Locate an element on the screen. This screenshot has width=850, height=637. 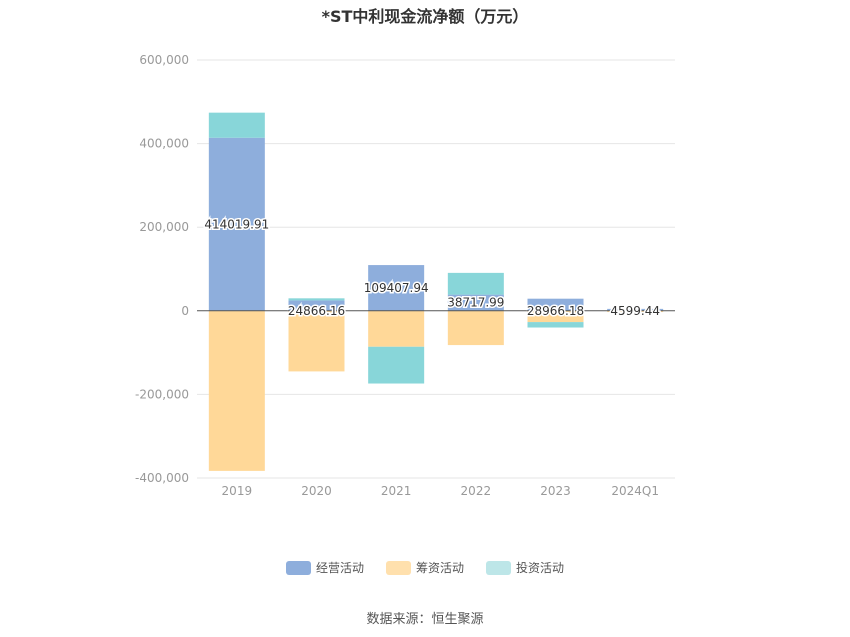
y-tick-label: 400,000 is located at coordinates (164, 144).